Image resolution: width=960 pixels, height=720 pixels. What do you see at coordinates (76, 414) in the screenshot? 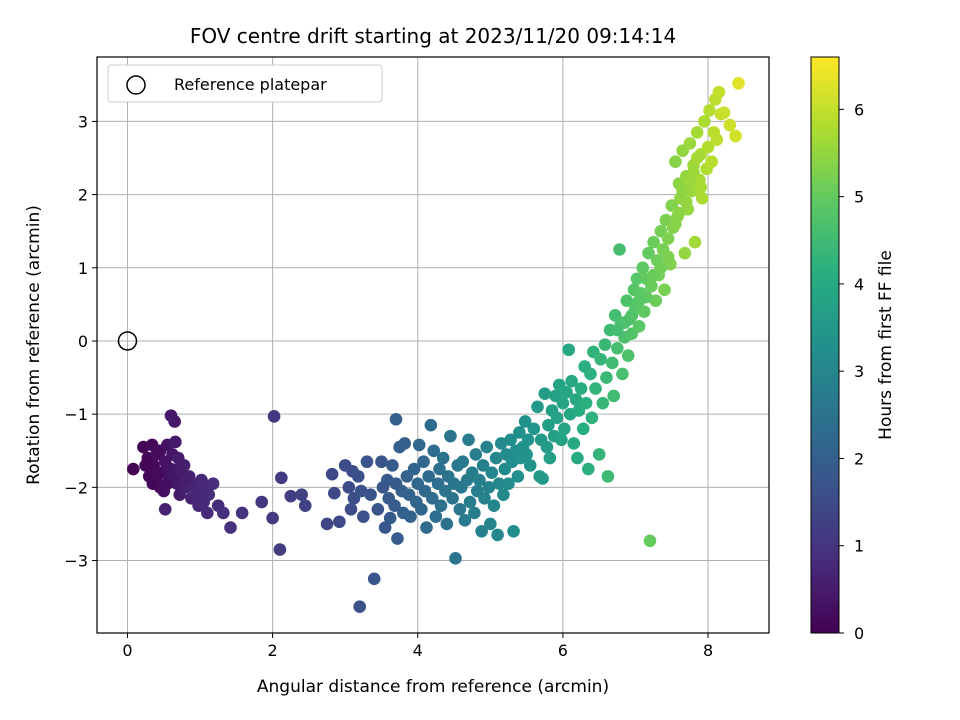
I see `y-tick-label: −1` at bounding box center [76, 414].